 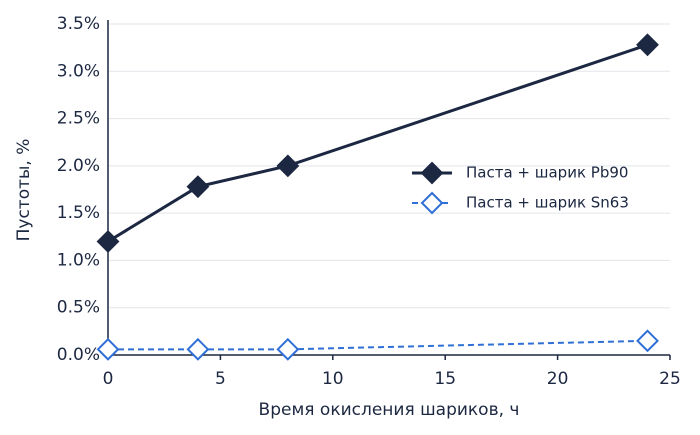 What do you see at coordinates (78, 213) in the screenshot?
I see `y-tick-label: 1.5%` at bounding box center [78, 213].